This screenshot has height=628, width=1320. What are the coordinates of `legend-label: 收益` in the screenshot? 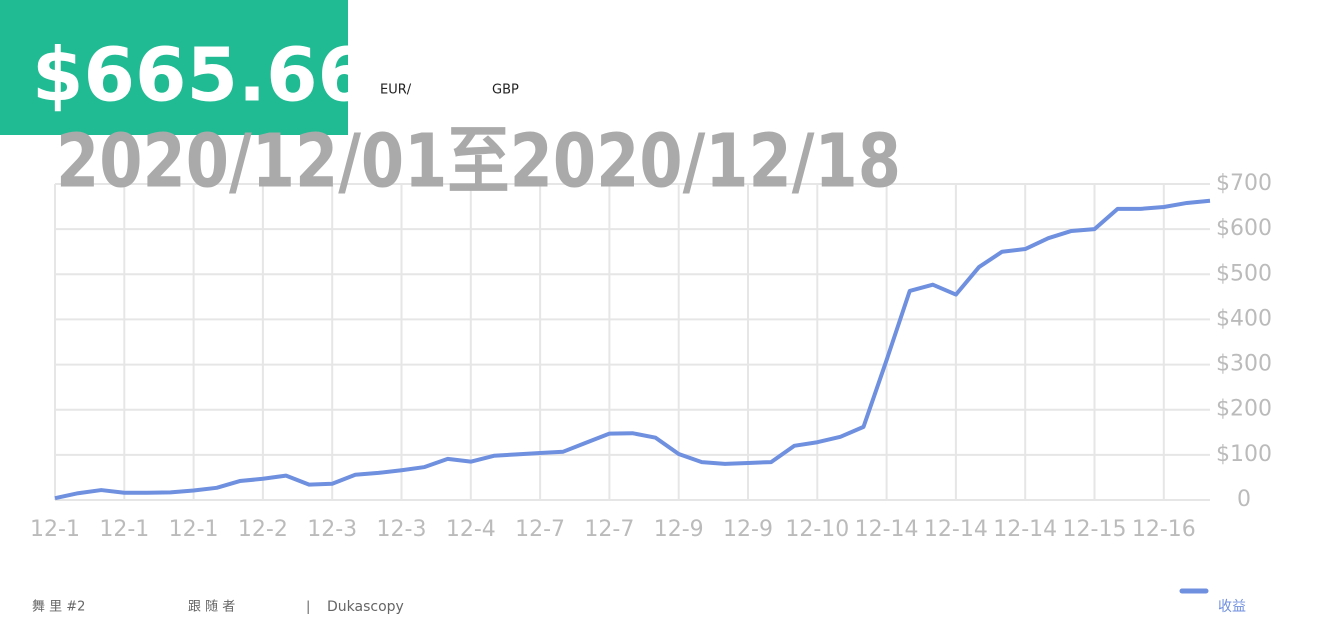 It's located at (1232, 607).